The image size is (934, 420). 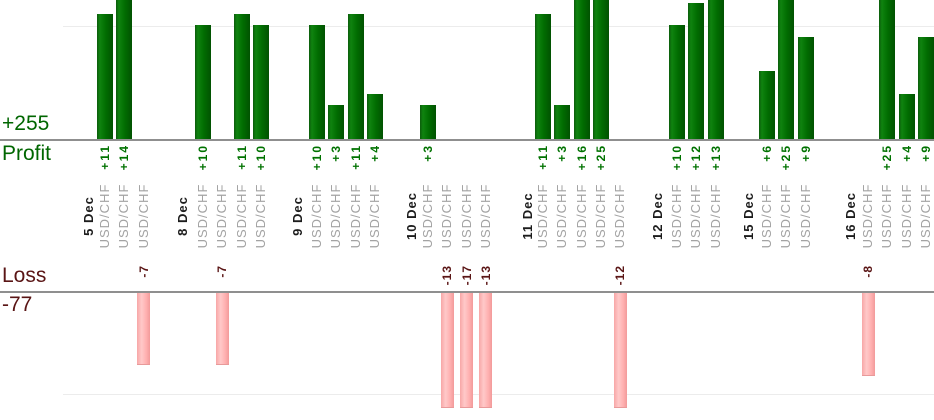 What do you see at coordinates (297, 216) in the screenshot?
I see `x-axis-date-label: 9 Dec` at bounding box center [297, 216].